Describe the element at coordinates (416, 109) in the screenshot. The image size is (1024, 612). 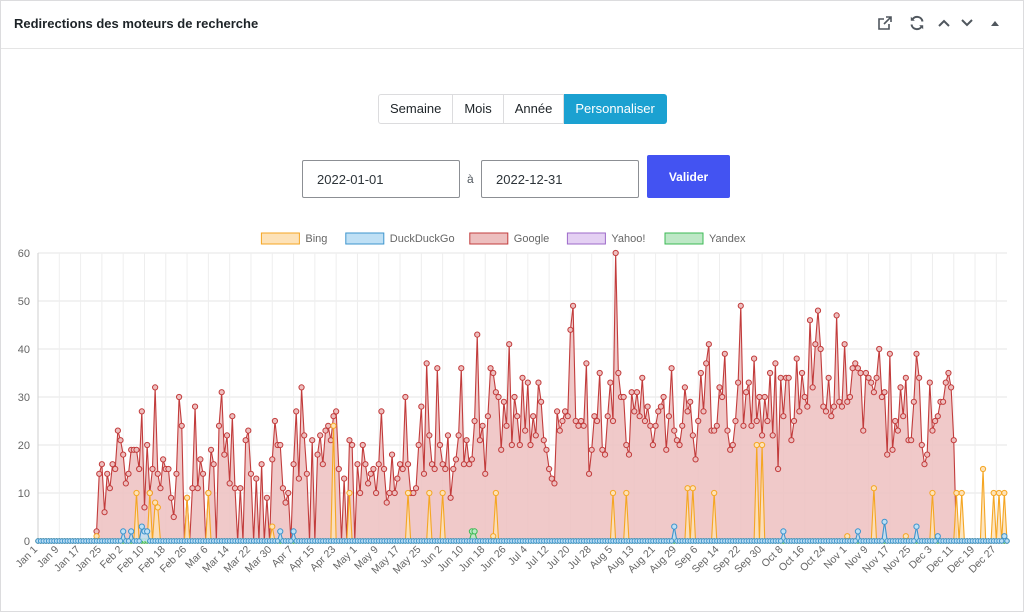
I see `tab-semaine: Semaine` at that location.